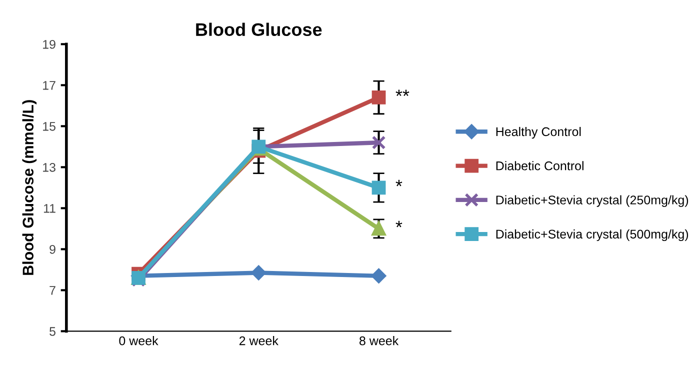 This screenshot has width=699, height=368. What do you see at coordinates (49, 167) in the screenshot?
I see `y-tick-label: 13` at bounding box center [49, 167].